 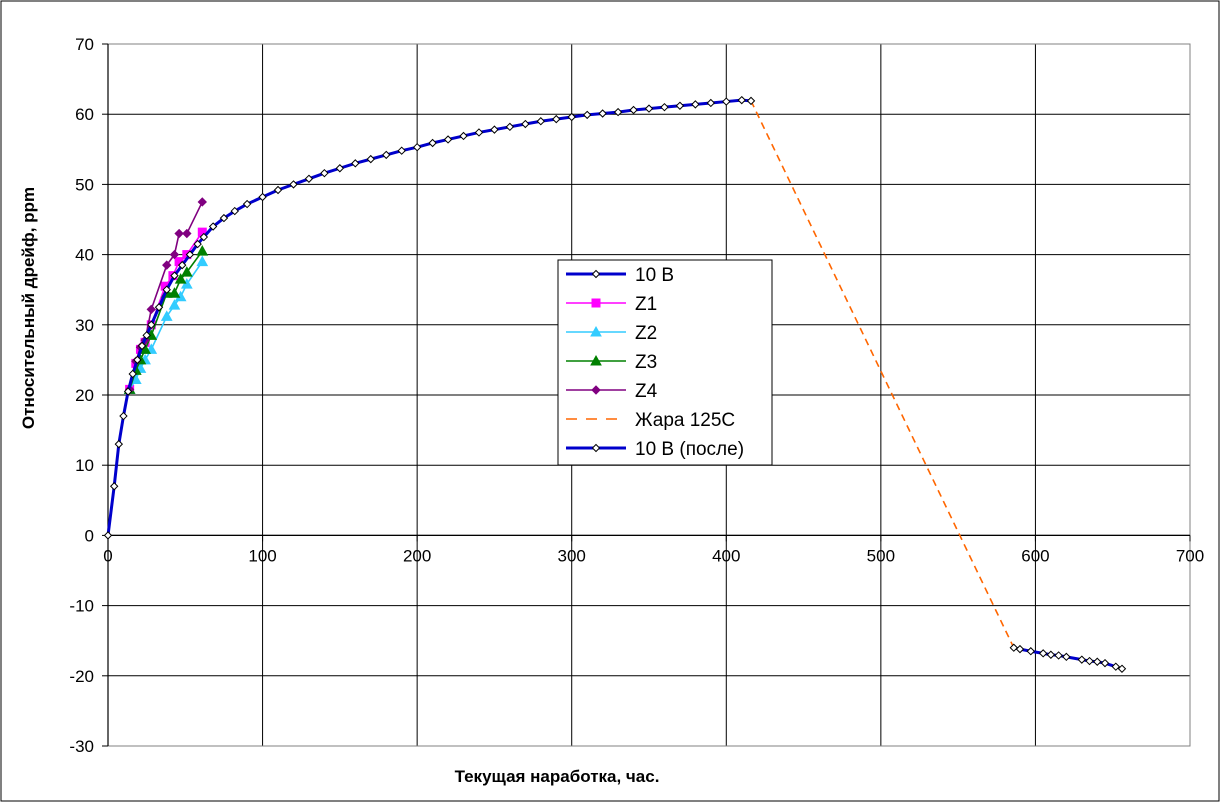 What do you see at coordinates (89, 535) in the screenshot?
I see `y-tick-label: 0` at bounding box center [89, 535].